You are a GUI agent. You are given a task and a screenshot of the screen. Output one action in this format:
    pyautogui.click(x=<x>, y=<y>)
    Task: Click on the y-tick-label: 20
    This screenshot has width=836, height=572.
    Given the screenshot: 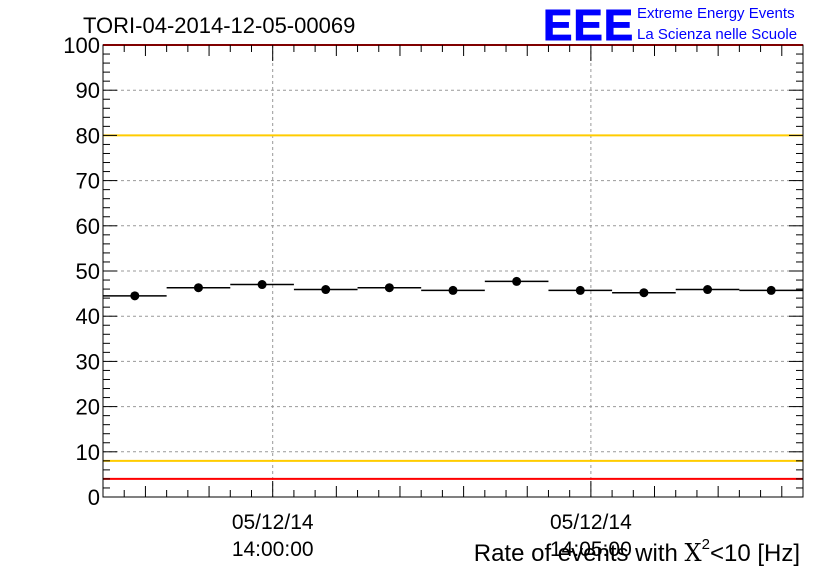 What is the action you would take?
    pyautogui.click(x=88, y=407)
    